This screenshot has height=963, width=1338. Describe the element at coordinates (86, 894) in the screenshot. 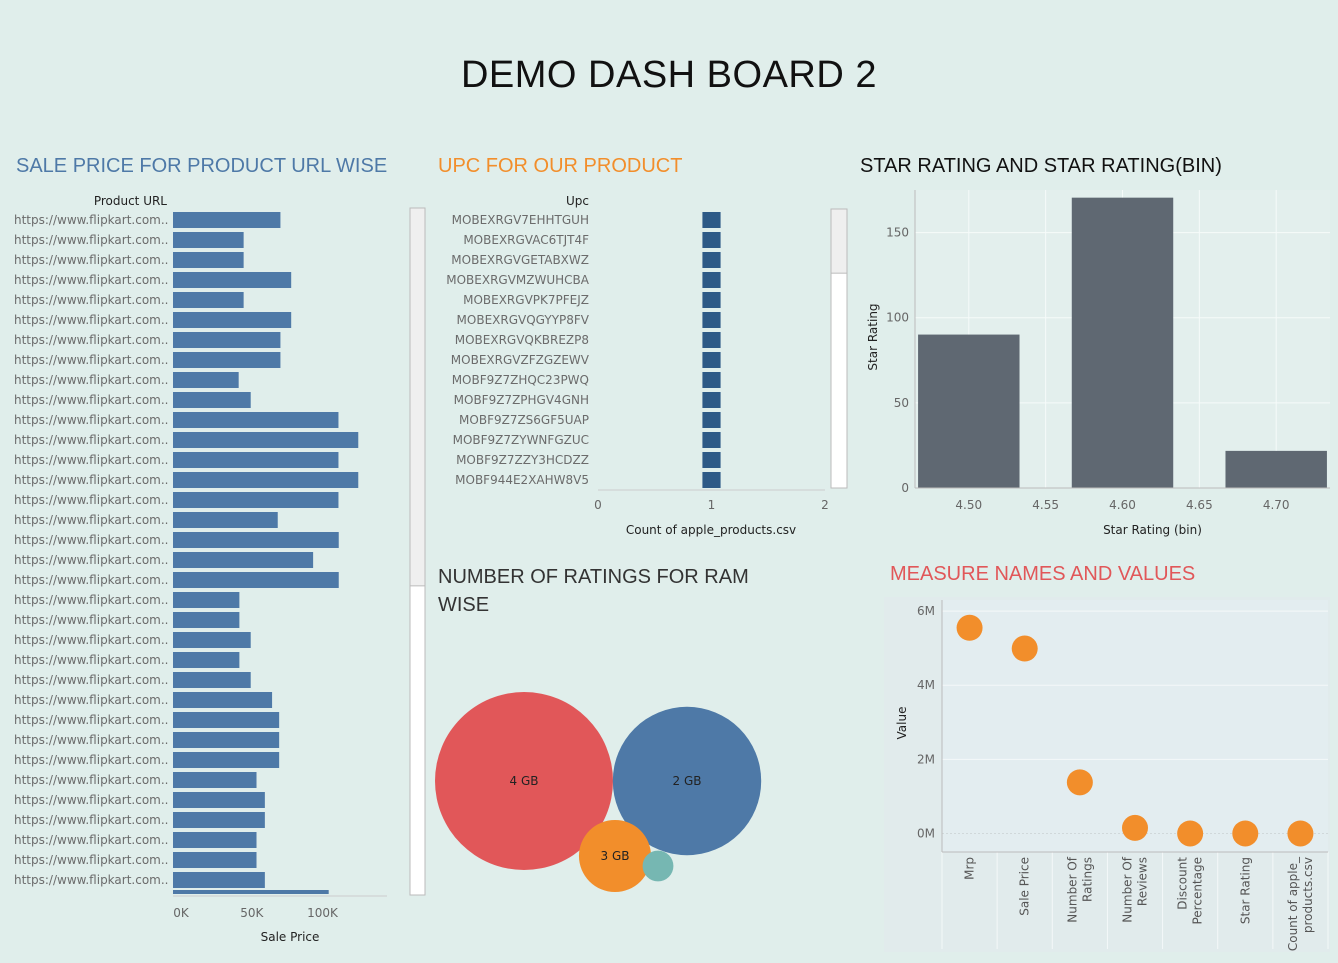

I see `sale-row-fade` at that location.